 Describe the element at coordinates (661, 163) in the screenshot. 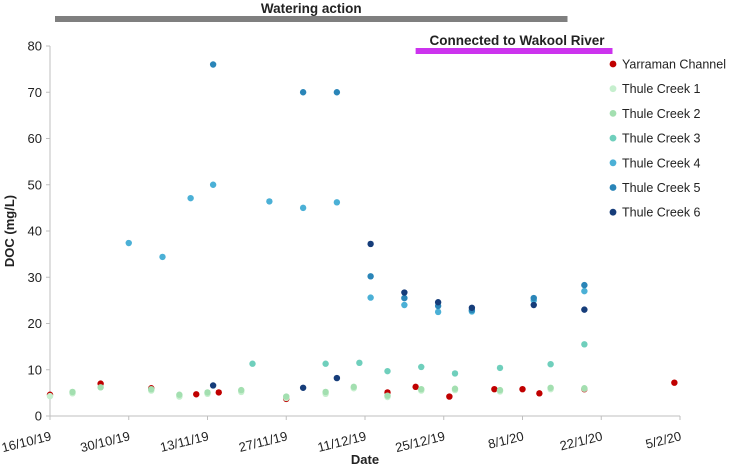

I see `legend-label: Thule Creek 4` at that location.